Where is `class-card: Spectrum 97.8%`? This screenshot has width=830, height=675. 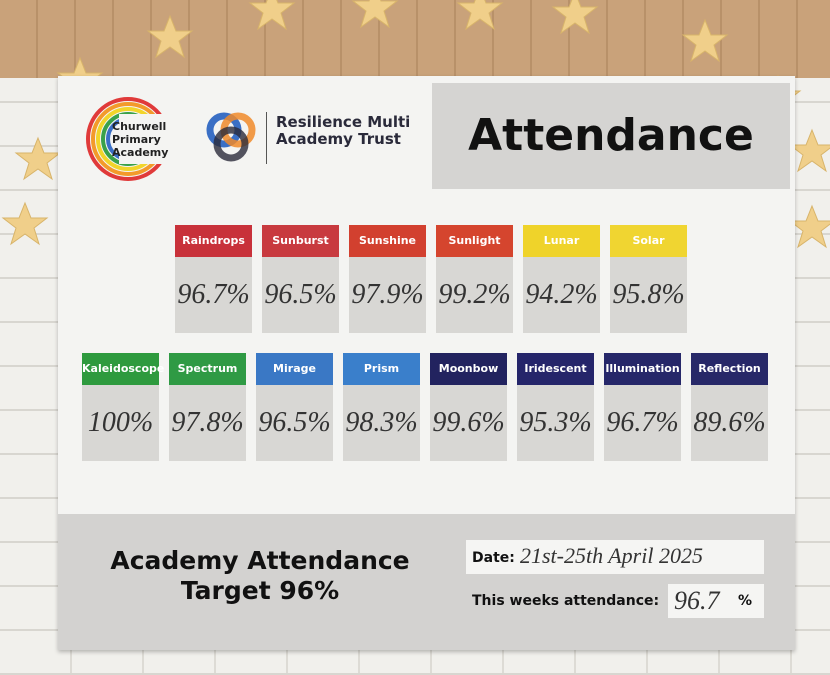 class-card: Spectrum 97.8% is located at coordinates (207, 407).